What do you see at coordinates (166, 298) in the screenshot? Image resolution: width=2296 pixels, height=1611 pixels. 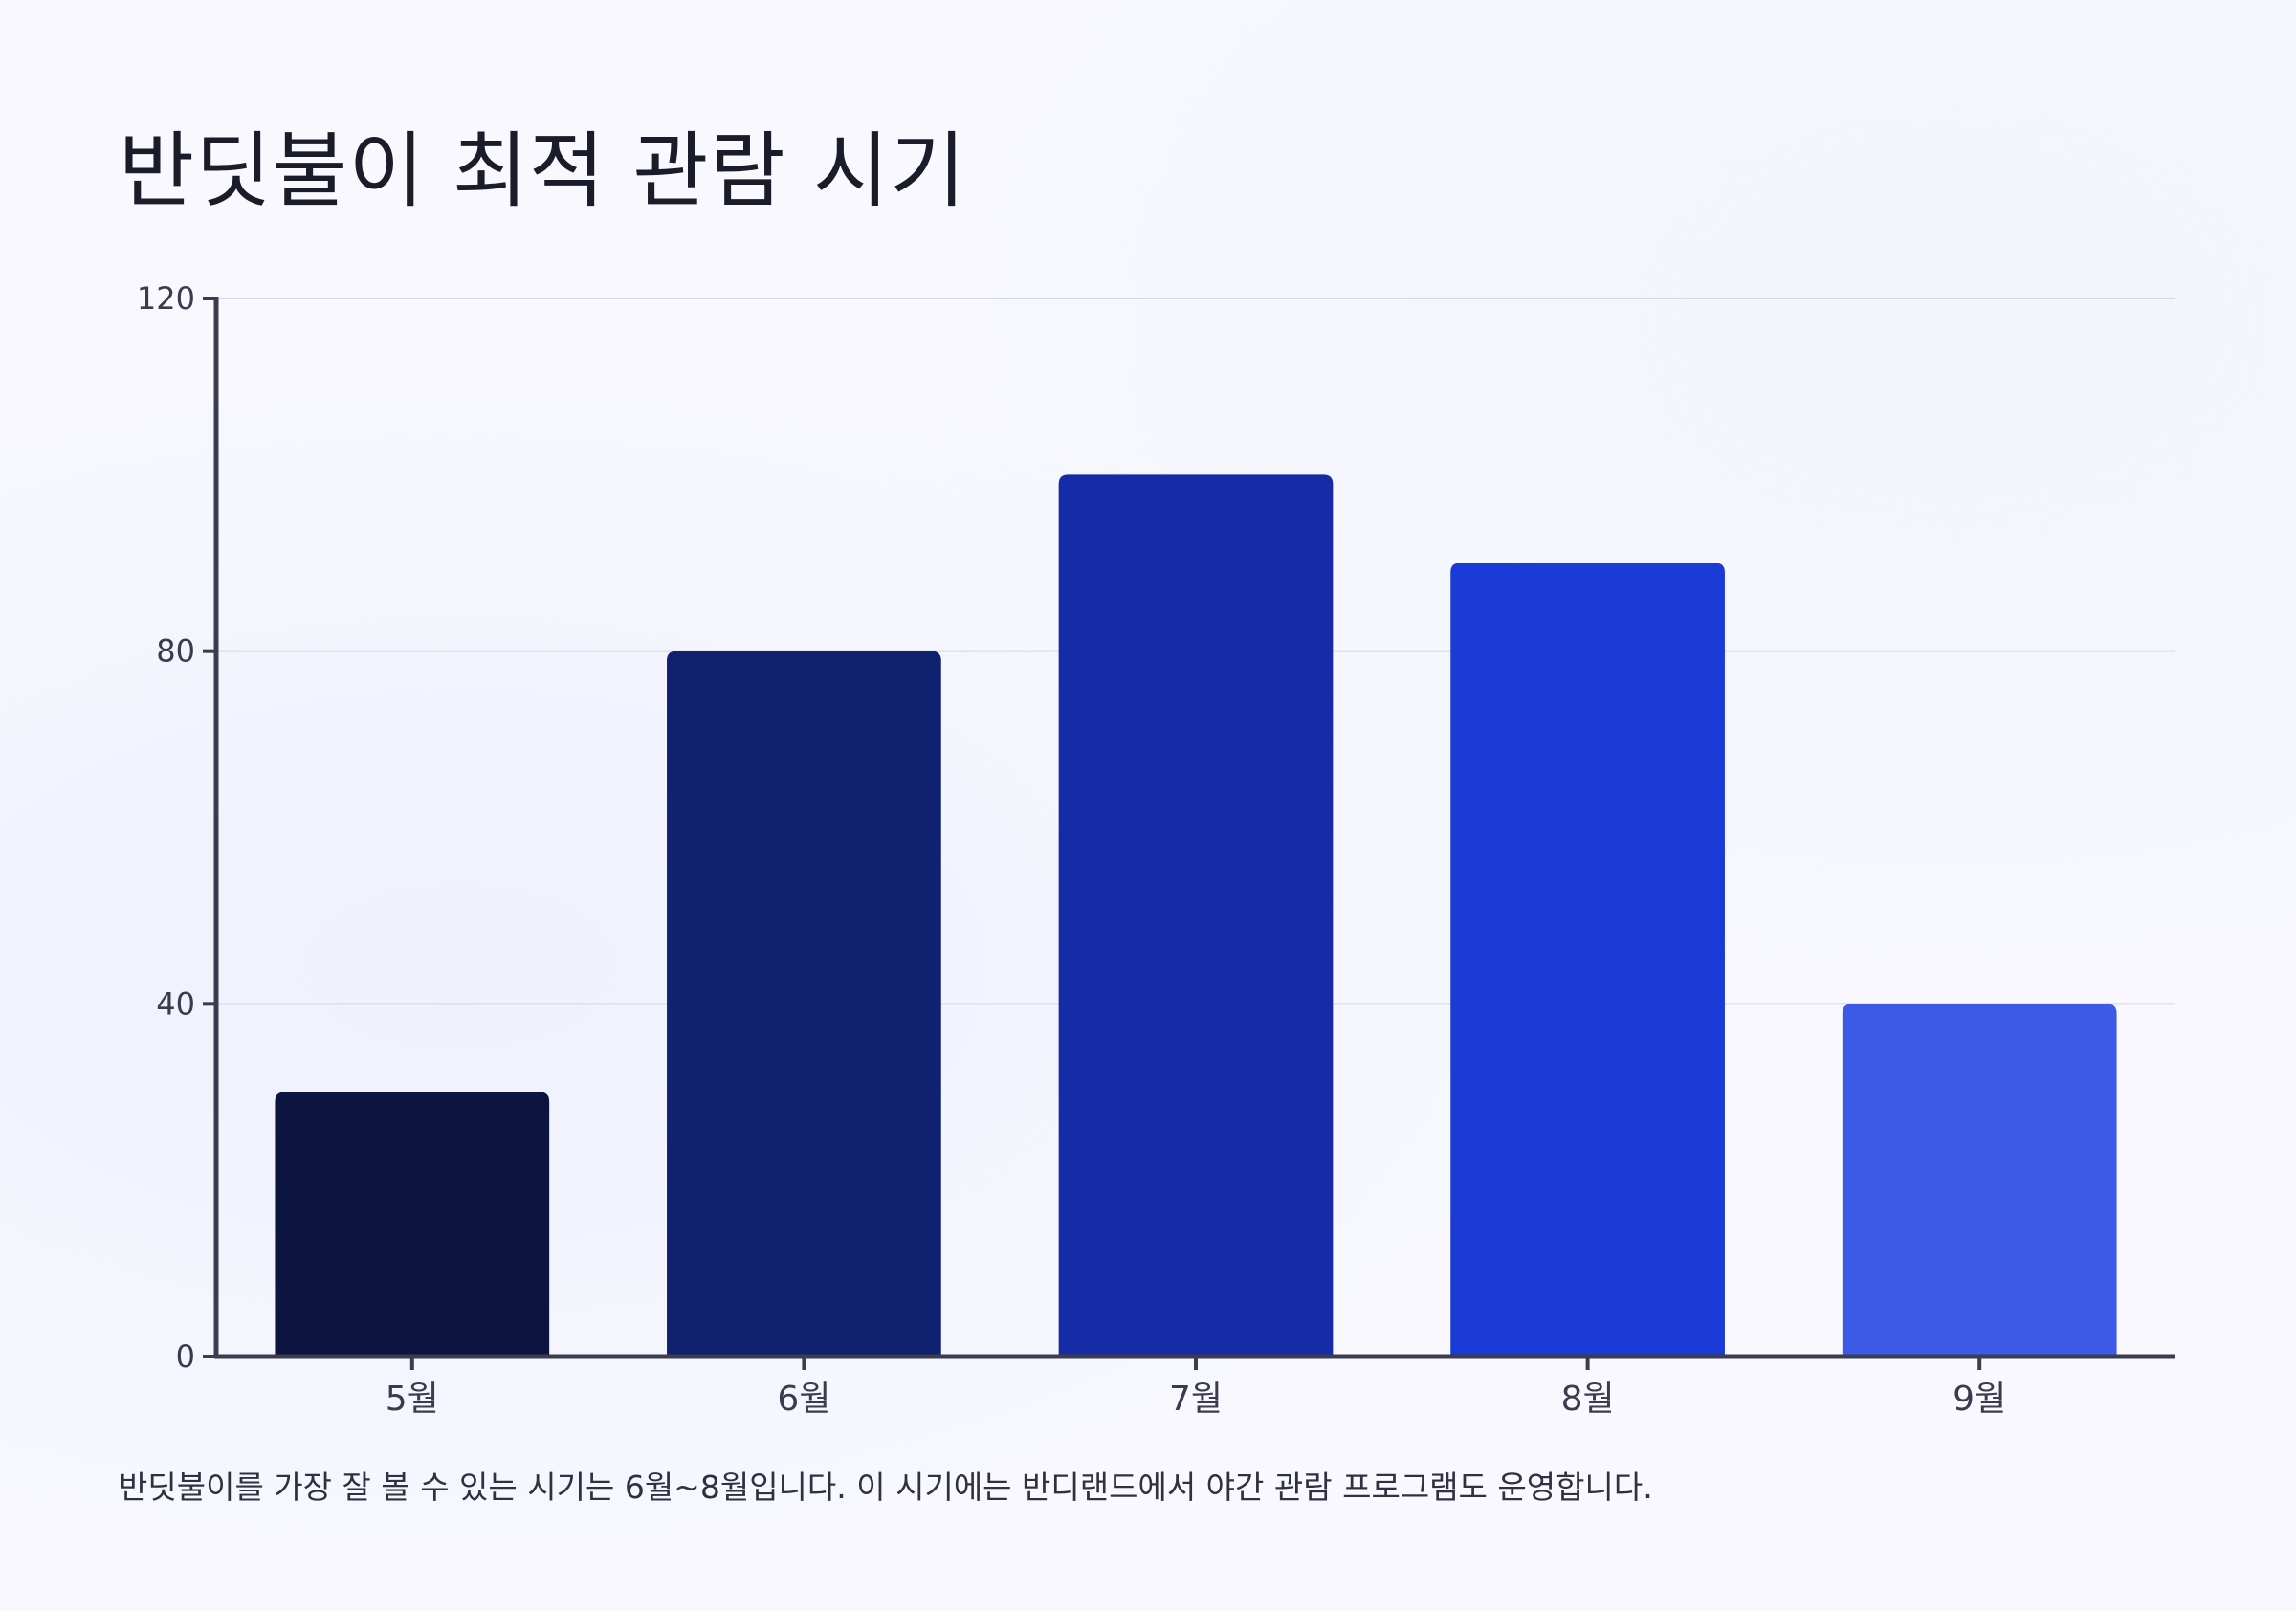 I see `y-tick-label: 120` at bounding box center [166, 298].